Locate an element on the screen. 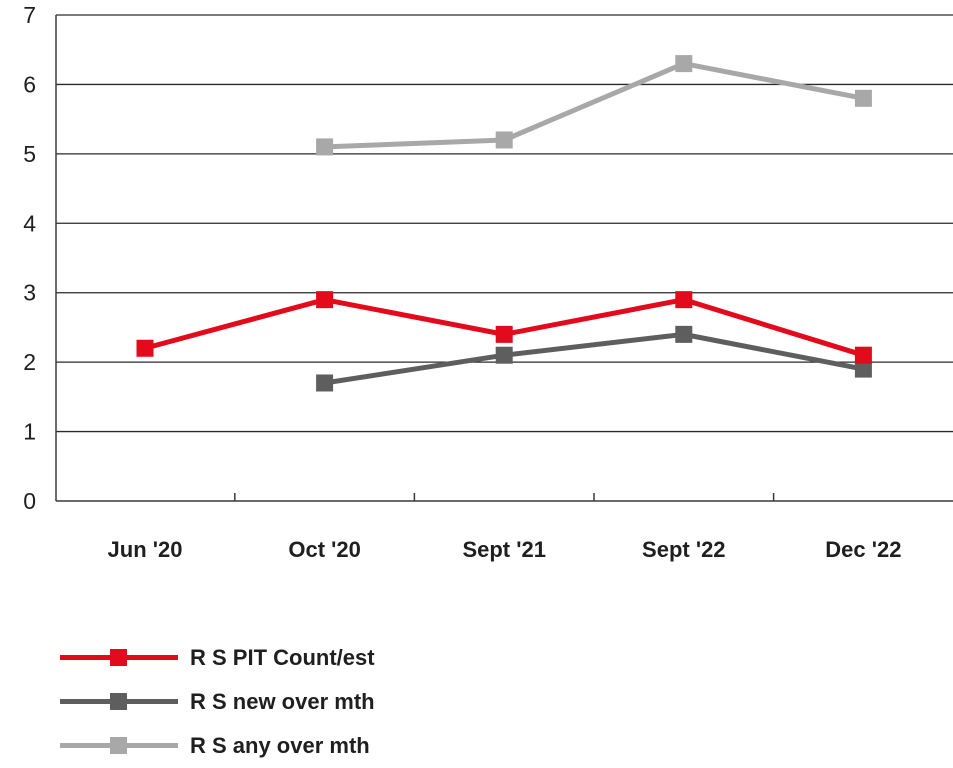  x-tick-label: Jun '20 is located at coordinates (145, 549).